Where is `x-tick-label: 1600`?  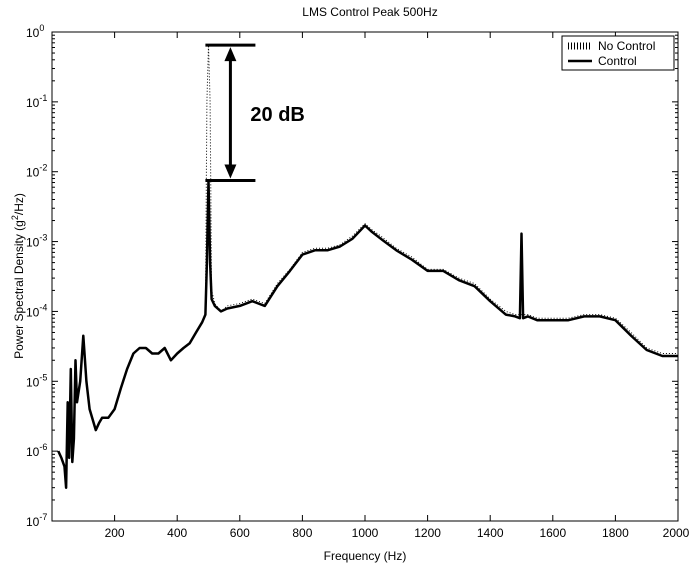 x-tick-label: 1600 is located at coordinates (552, 533).